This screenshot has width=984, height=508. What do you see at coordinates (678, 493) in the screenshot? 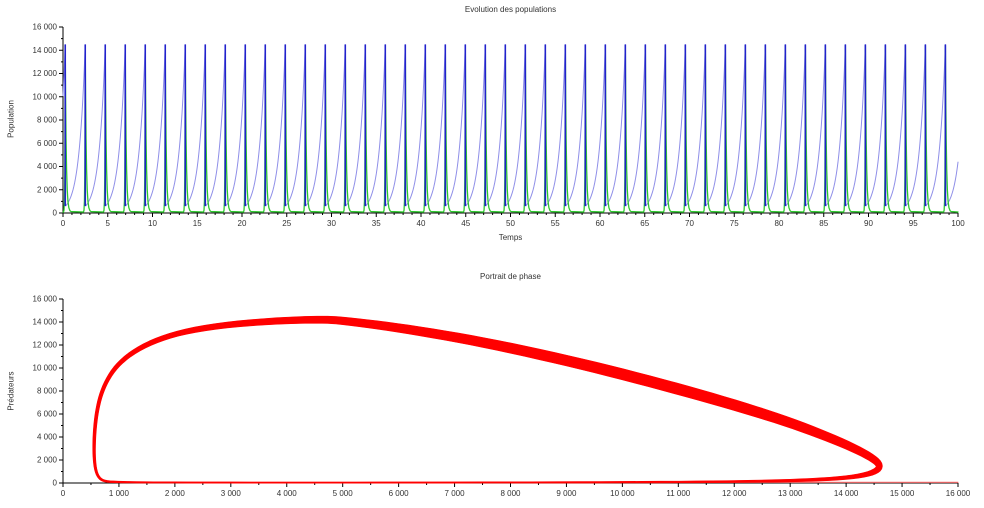
I see `svg-text: 11 000` at bounding box center [678, 493].